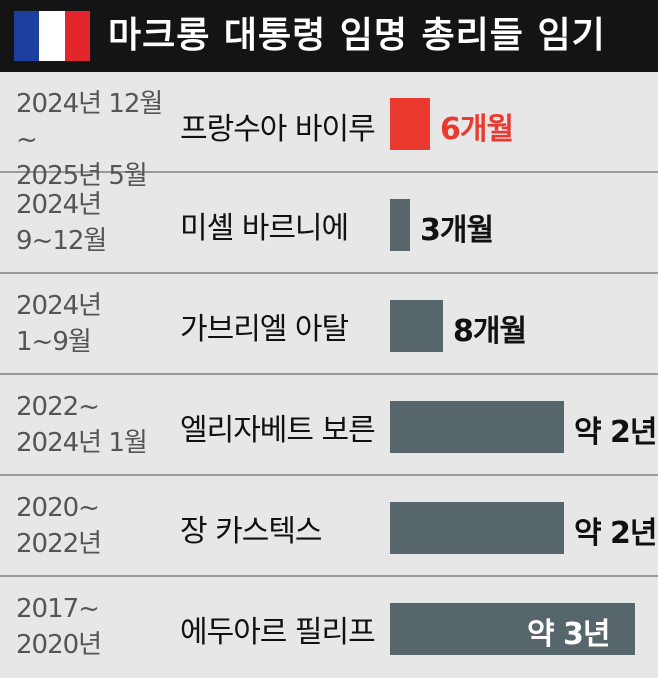 The height and width of the screenshot is (678, 658). I want to click on duration-label: 8개월, so click(490, 331).